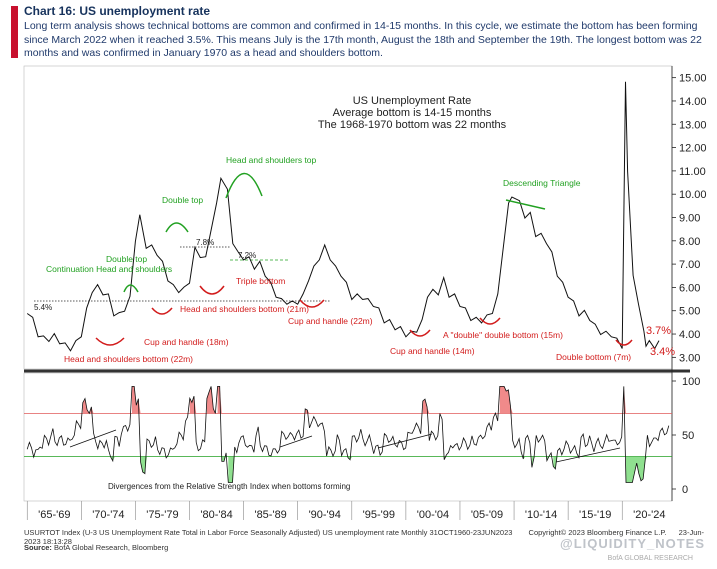 The width and height of the screenshot is (717, 569). I want to click on x-tick-label: '20-'24, so click(649, 515).